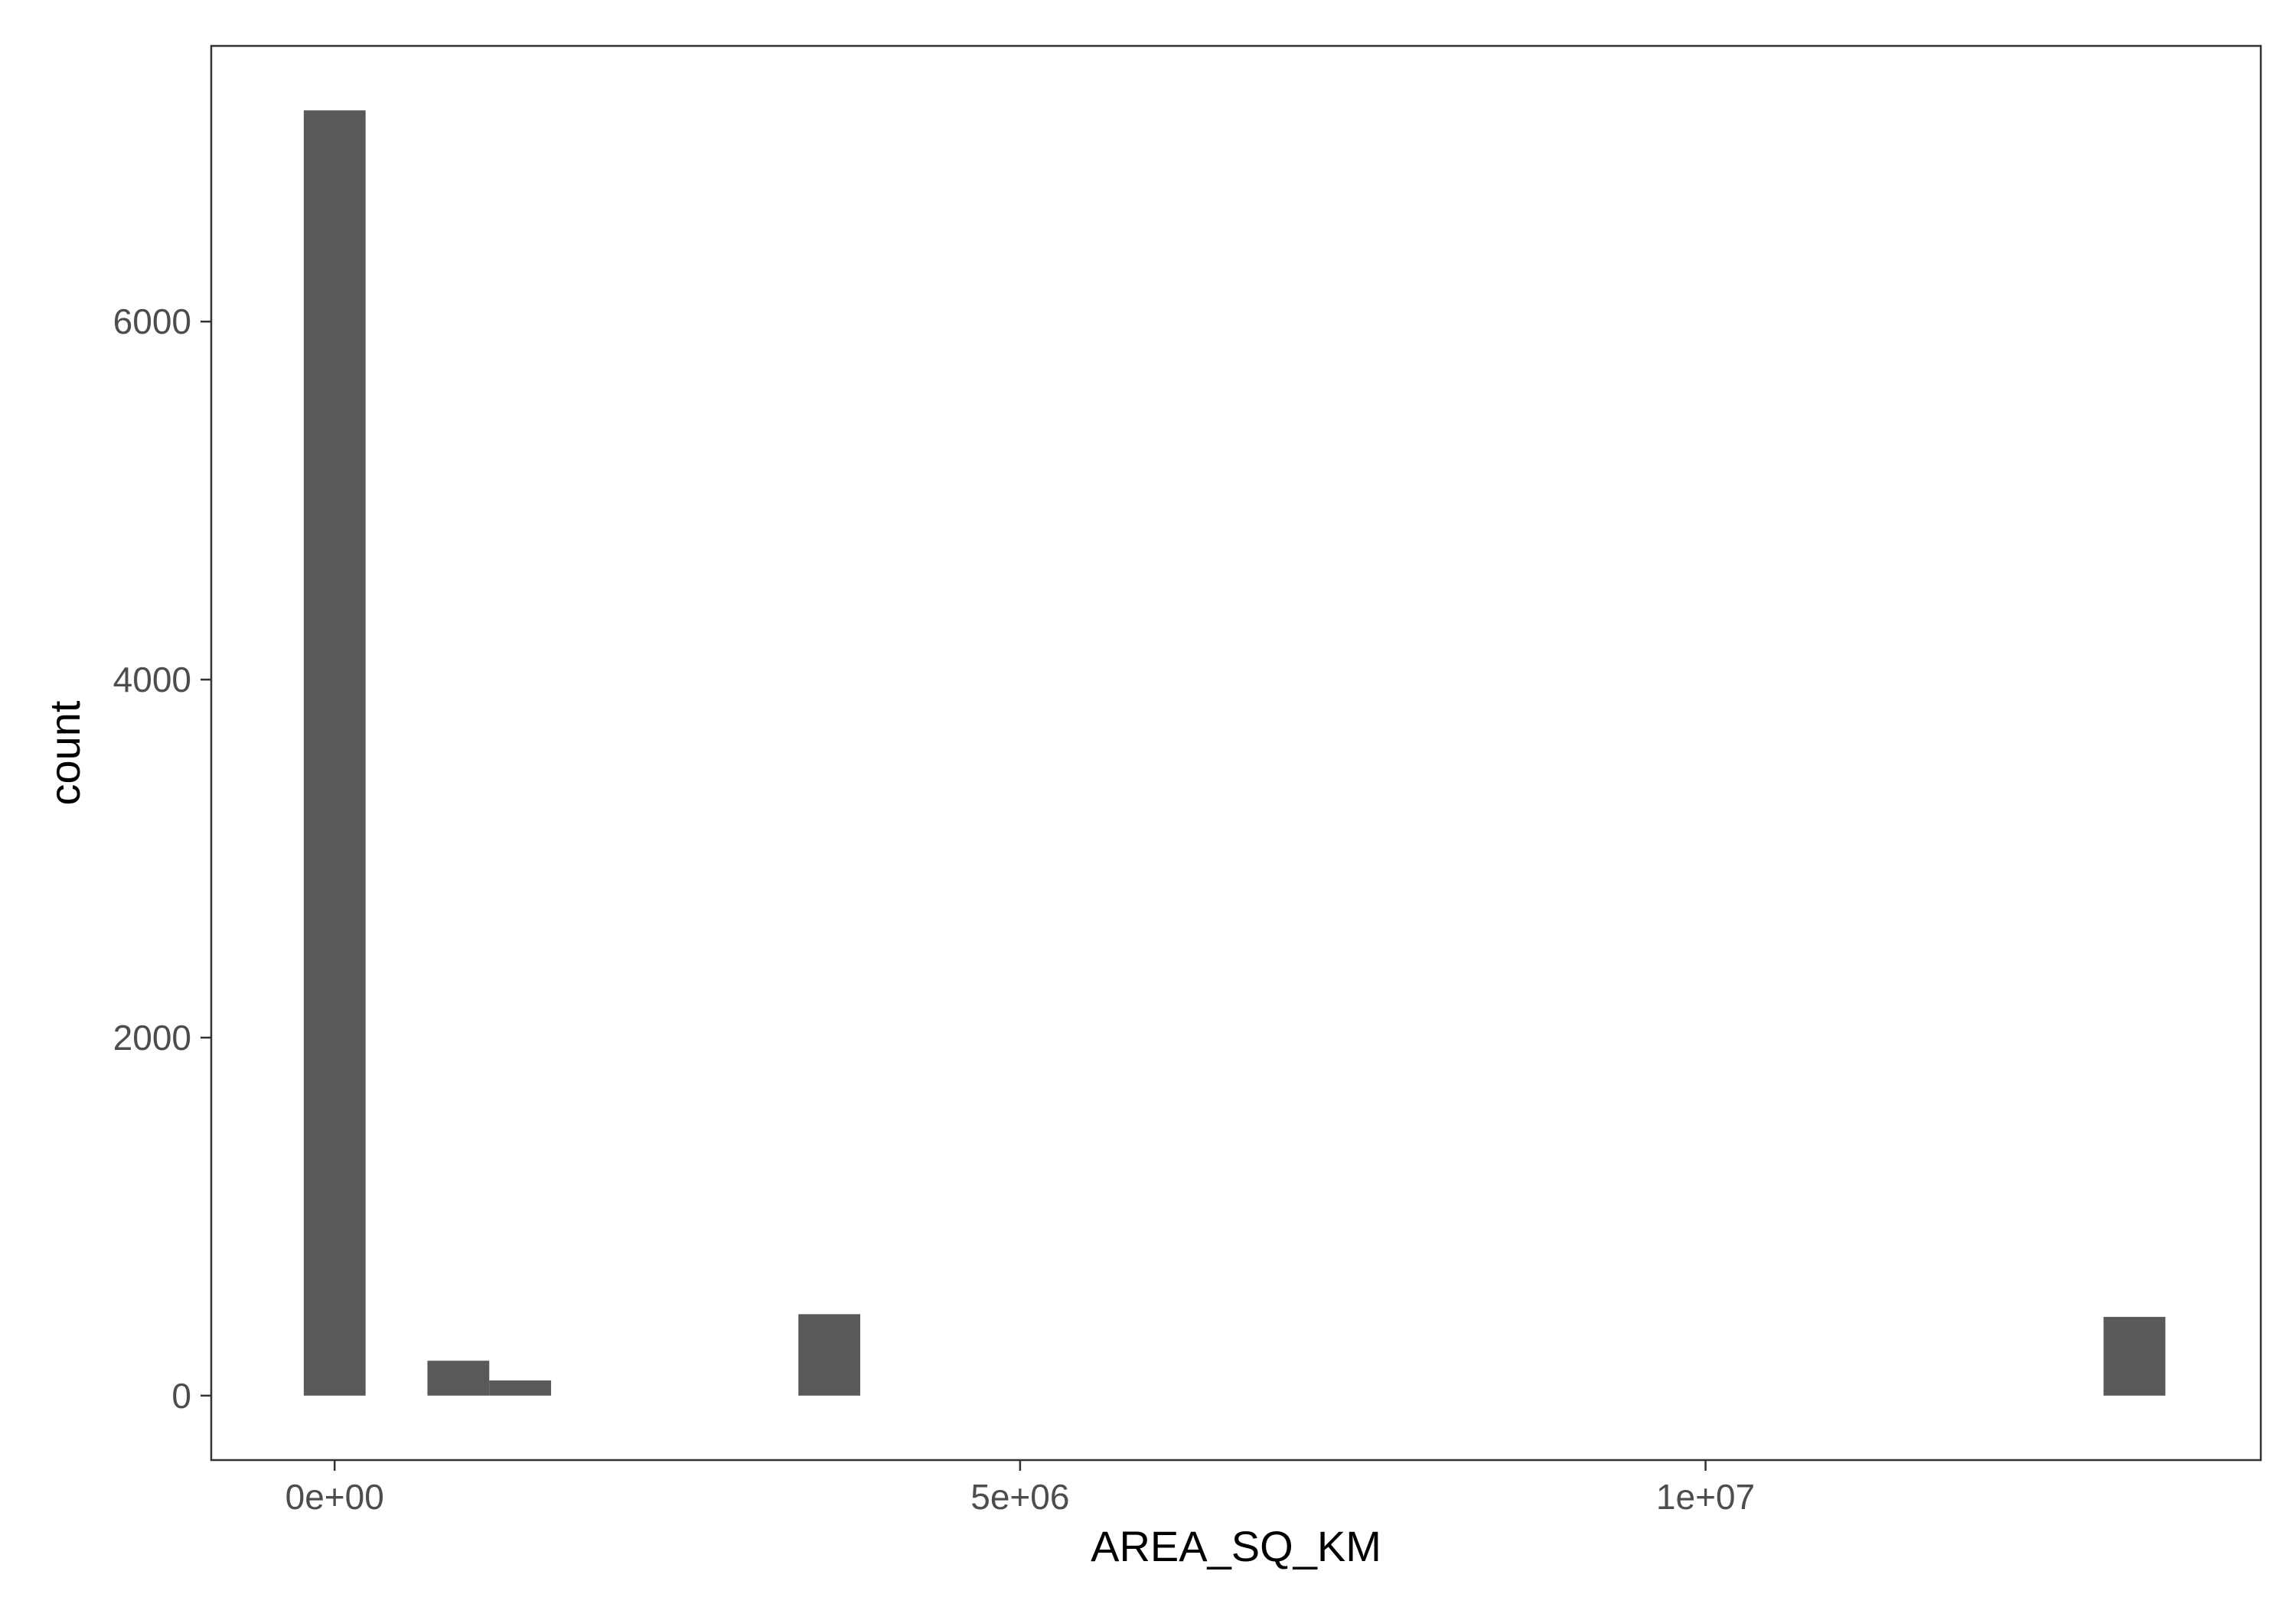 The image size is (2296, 1607). Describe the element at coordinates (65, 753) in the screenshot. I see `y-axis-title: count` at that location.